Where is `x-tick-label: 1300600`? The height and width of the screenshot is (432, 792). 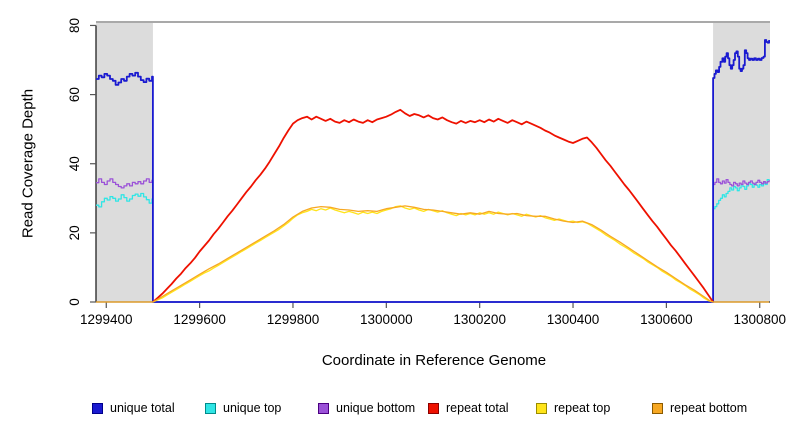
x-tick-label: 1300600 is located at coordinates (666, 319).